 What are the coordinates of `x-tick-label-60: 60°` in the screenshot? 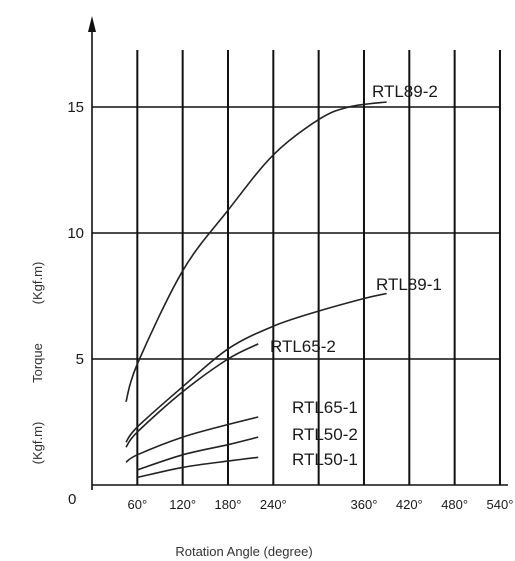 It's located at (137, 504).